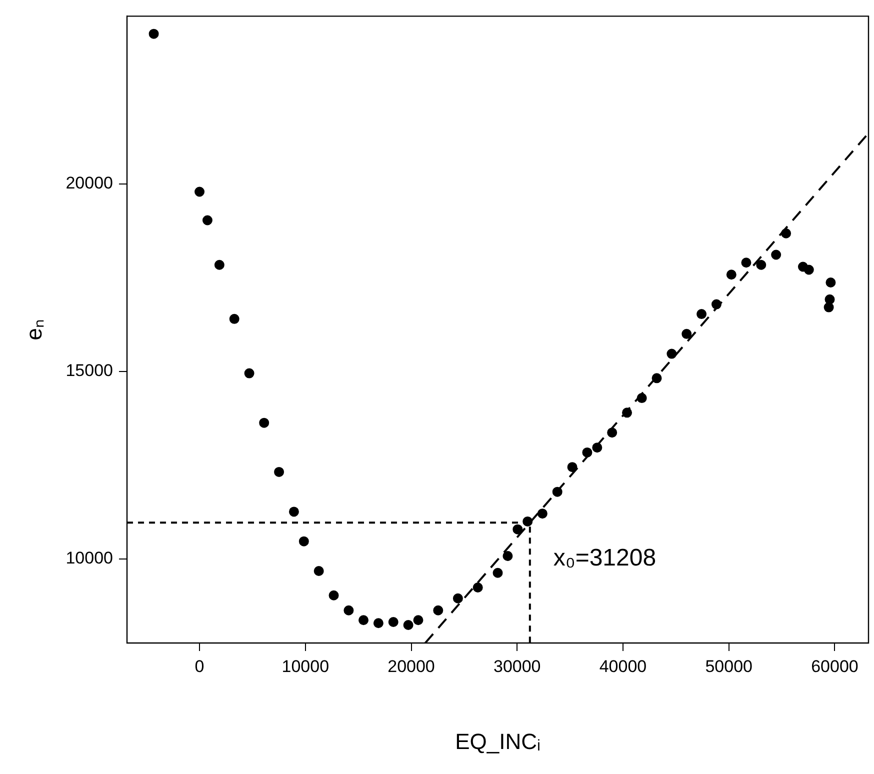 The width and height of the screenshot is (874, 774). Describe the element at coordinates (89, 370) in the screenshot. I see `y-tick-label: 15000` at that location.